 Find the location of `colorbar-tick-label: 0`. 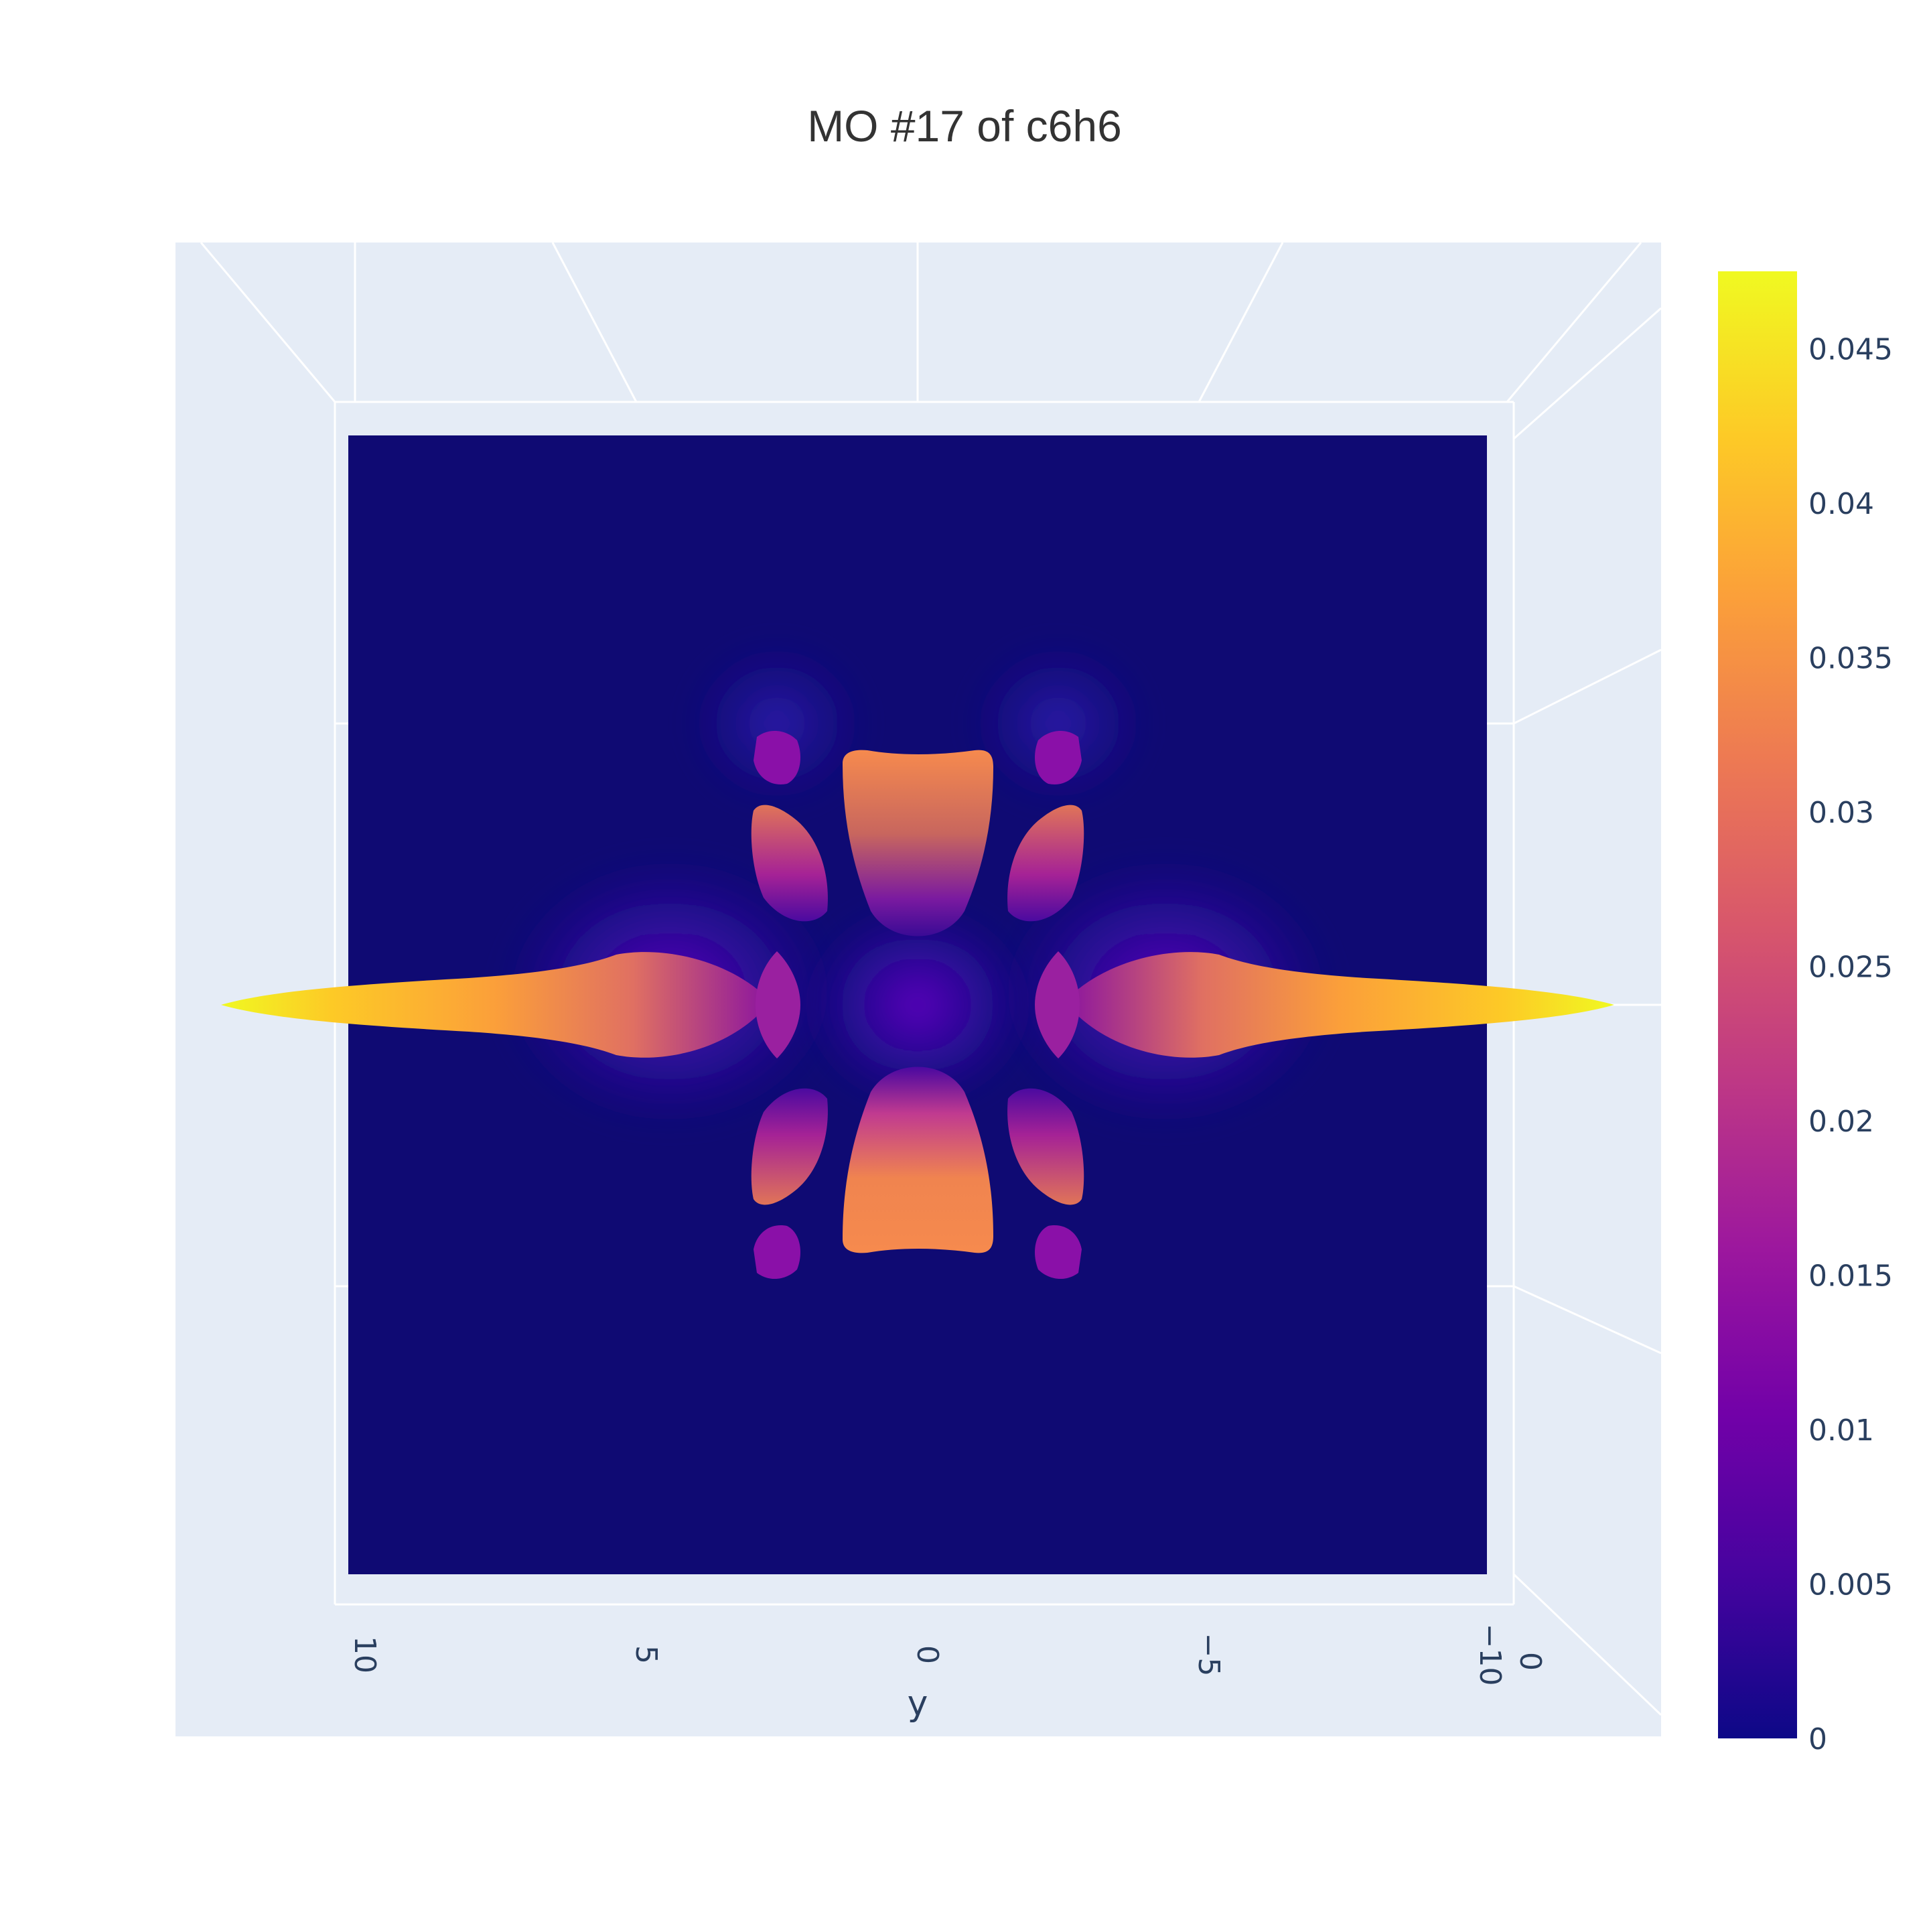

colorbar-tick-label: 0 is located at coordinates (1817, 1739).